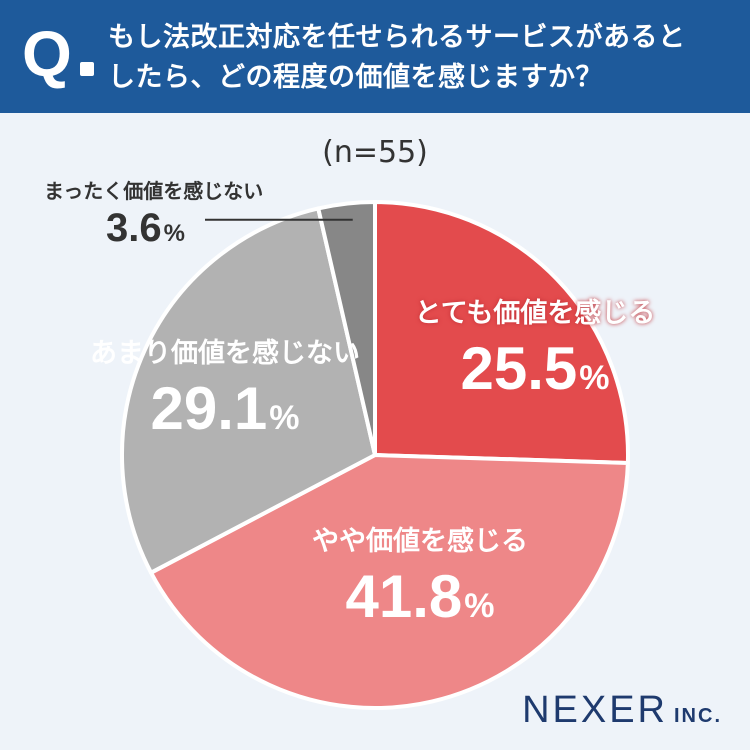 The height and width of the screenshot is (750, 750). What do you see at coordinates (420, 596) in the screenshot?
I see `slice-value-label: 41.8%` at bounding box center [420, 596].